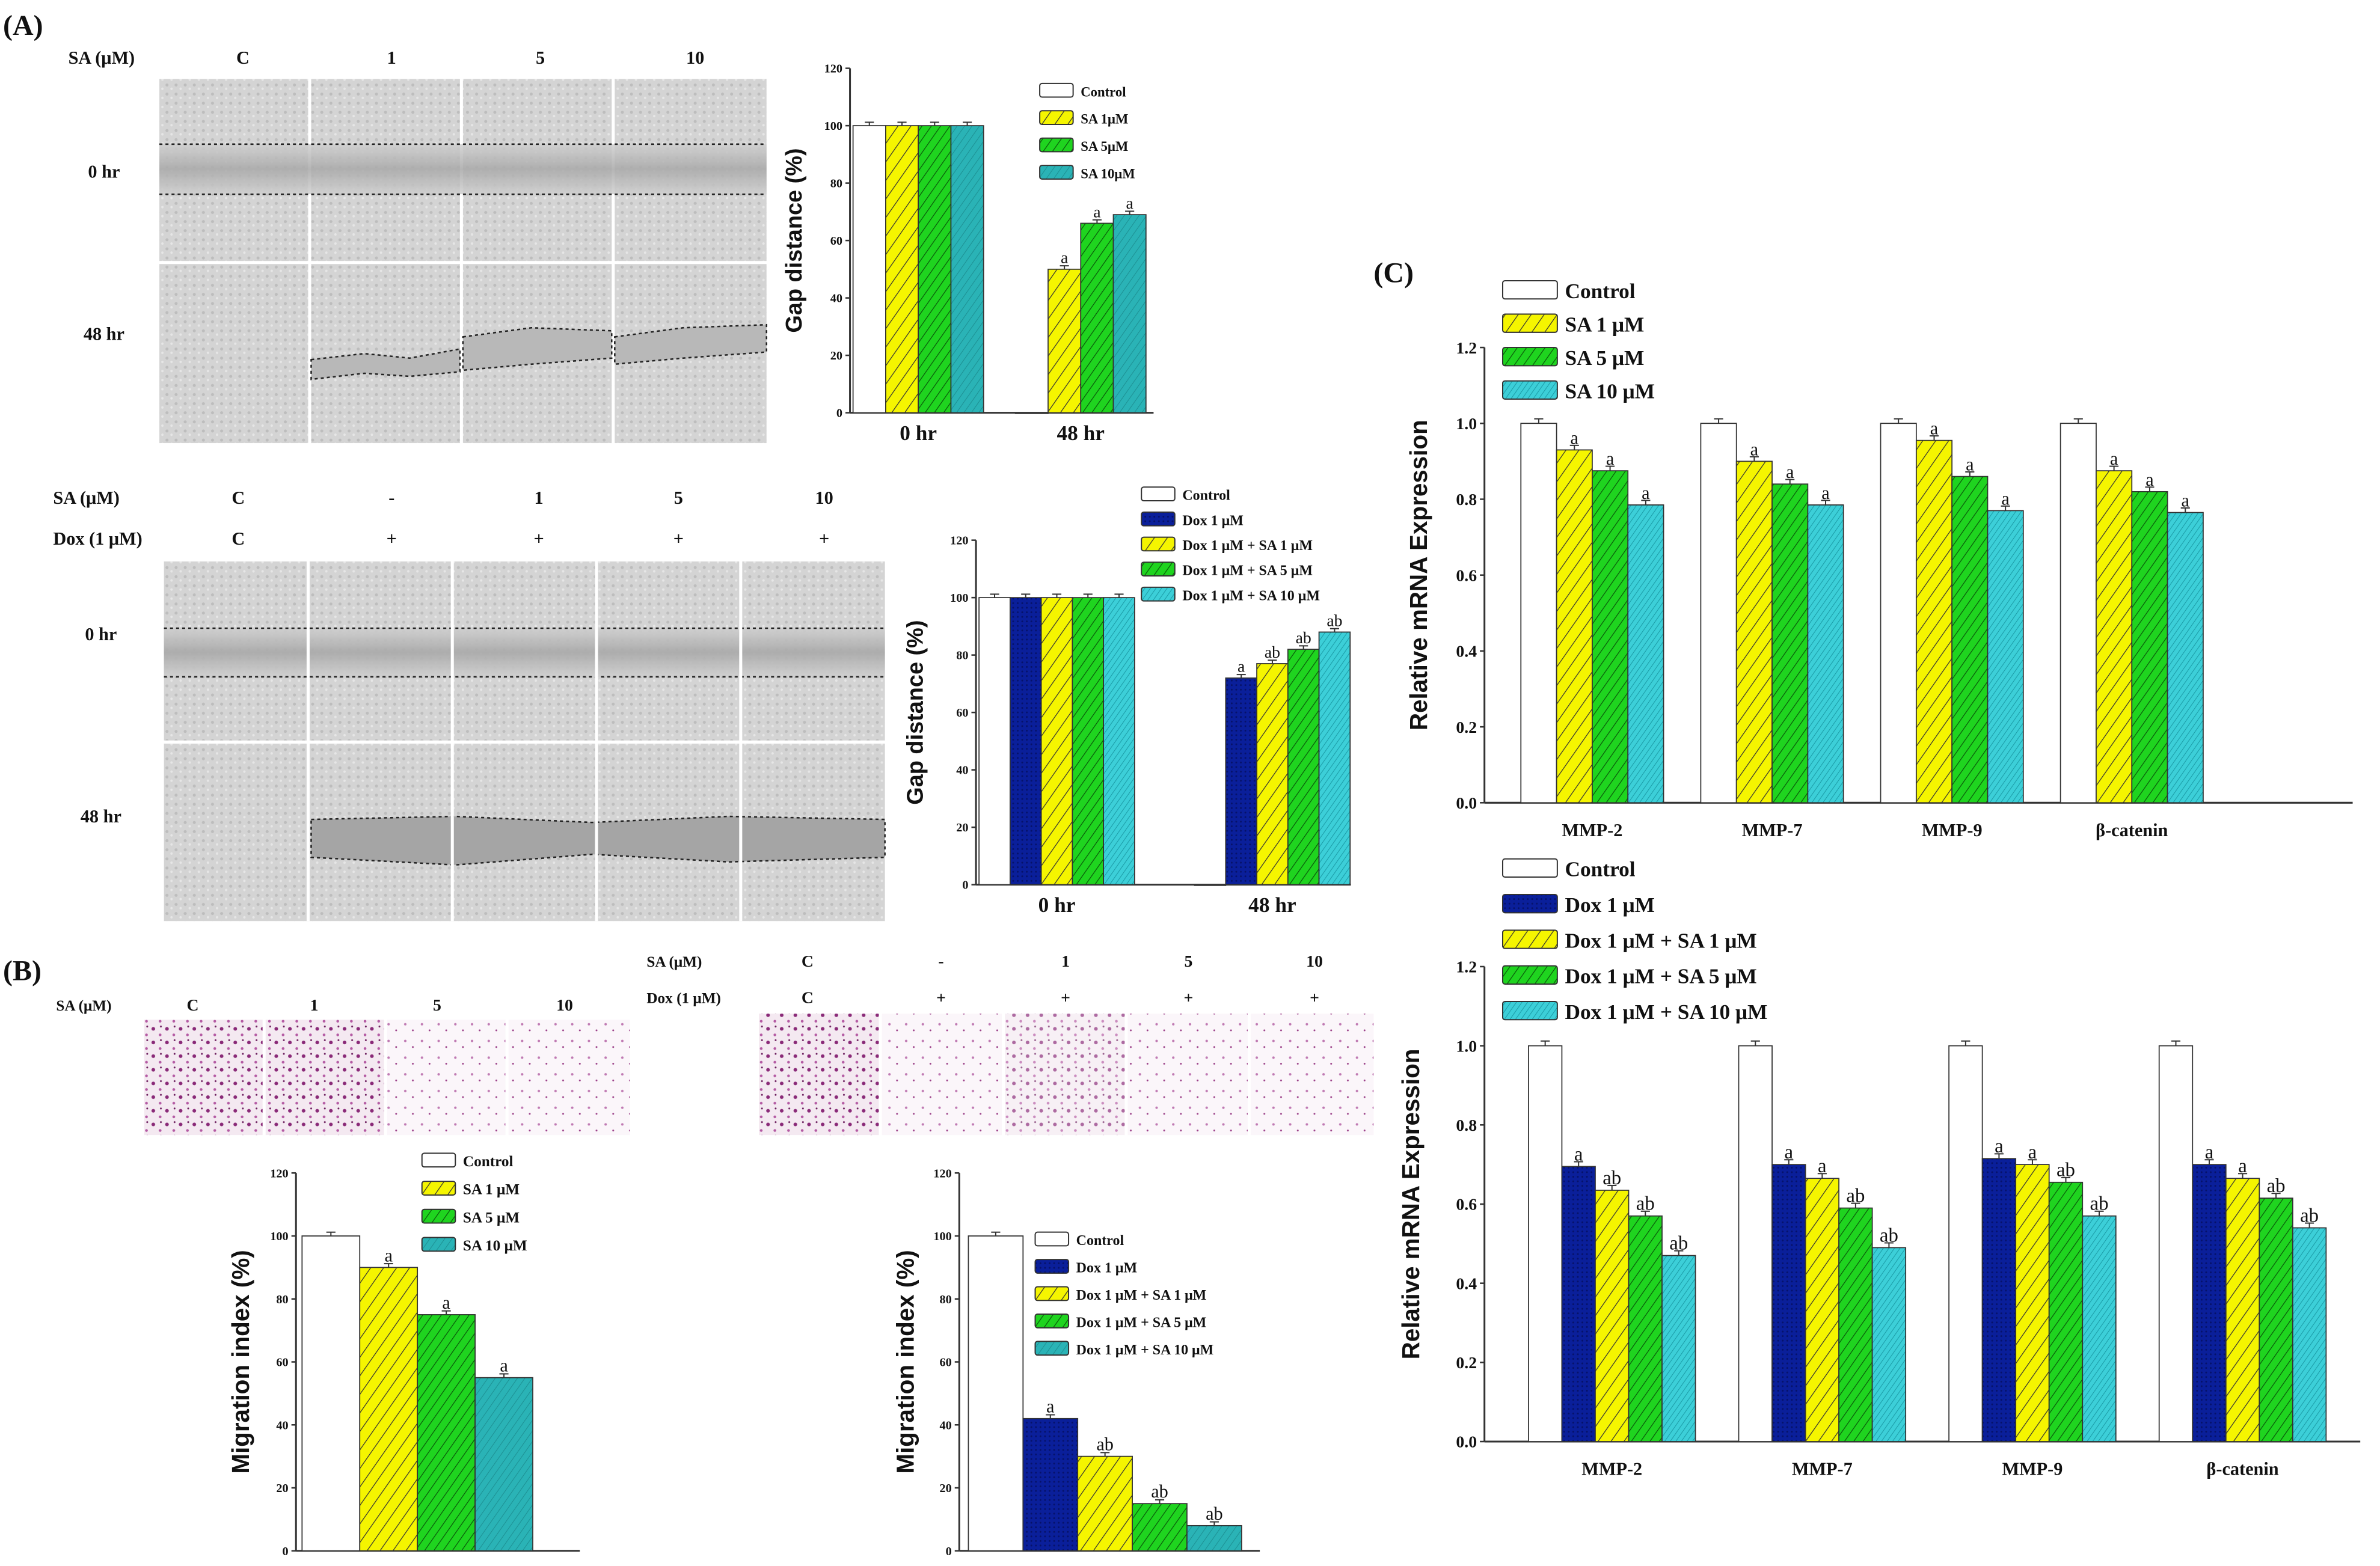 This screenshot has height=1566, width=2380. What do you see at coordinates (1604, 325) in the screenshot?
I see `legend-label: SA 1 μM` at bounding box center [1604, 325].